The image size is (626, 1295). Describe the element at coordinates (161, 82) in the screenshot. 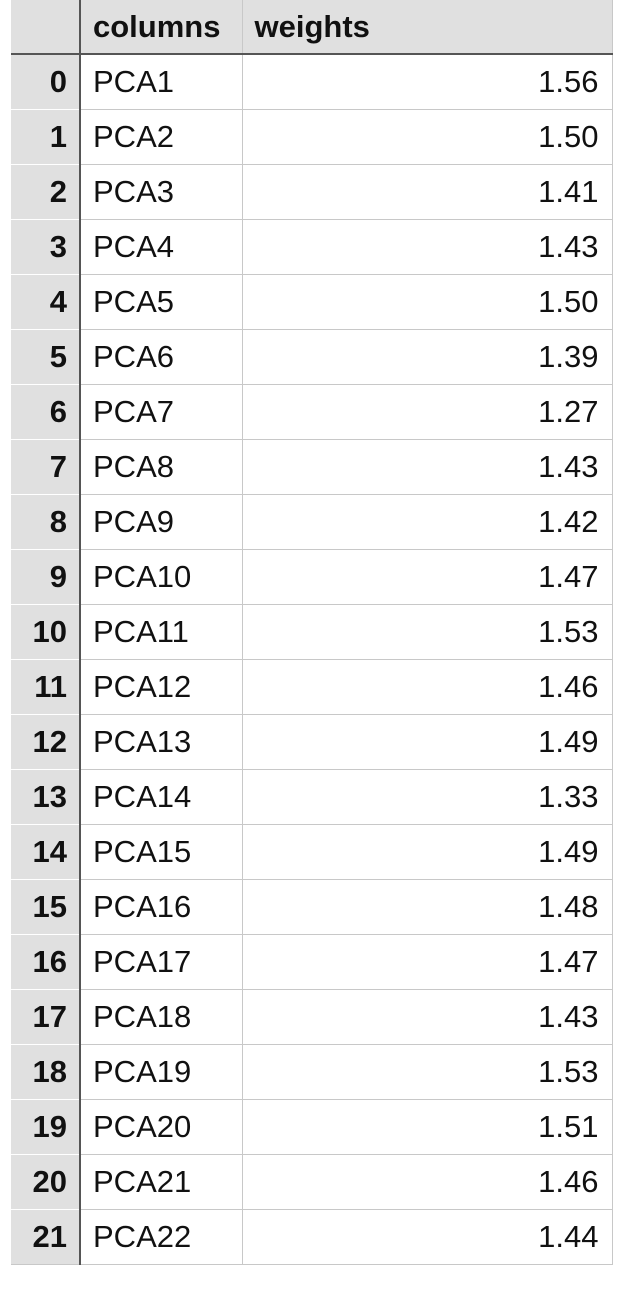

I see `column-name-cell: PCA1` at that location.